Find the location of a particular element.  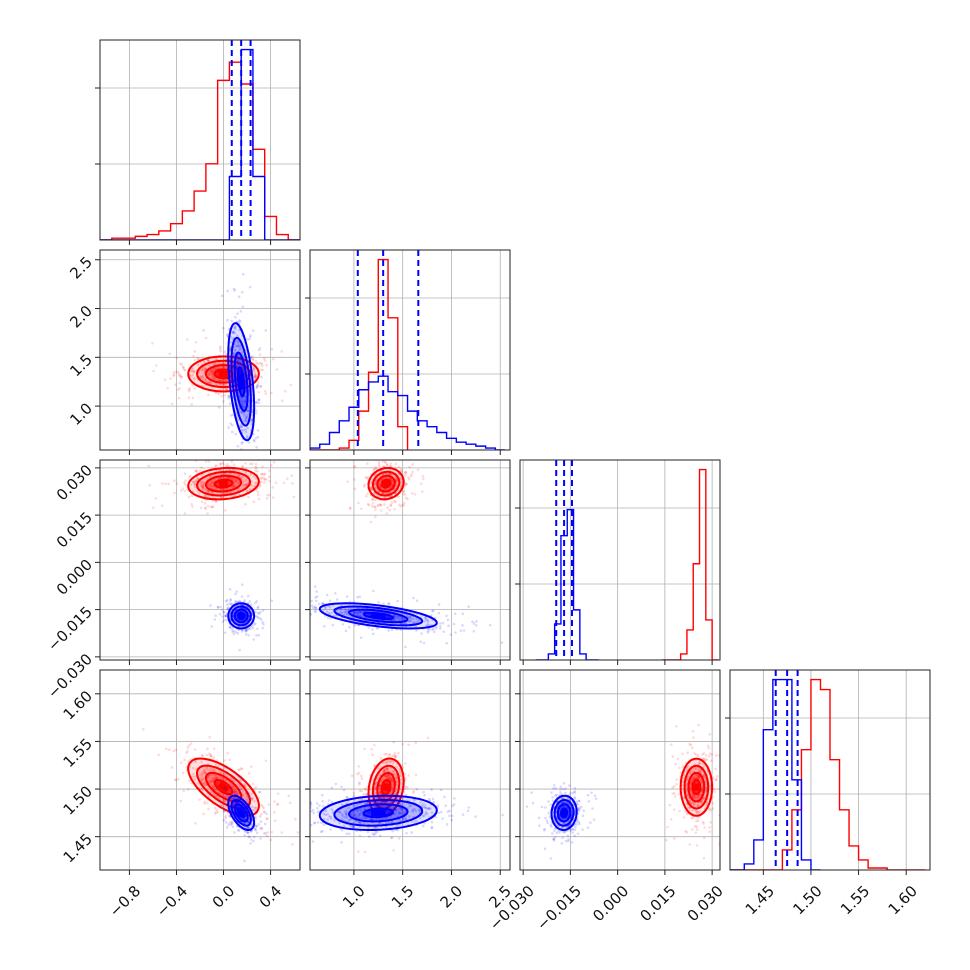

y-tick-label: 1.50 is located at coordinates (78, 800).